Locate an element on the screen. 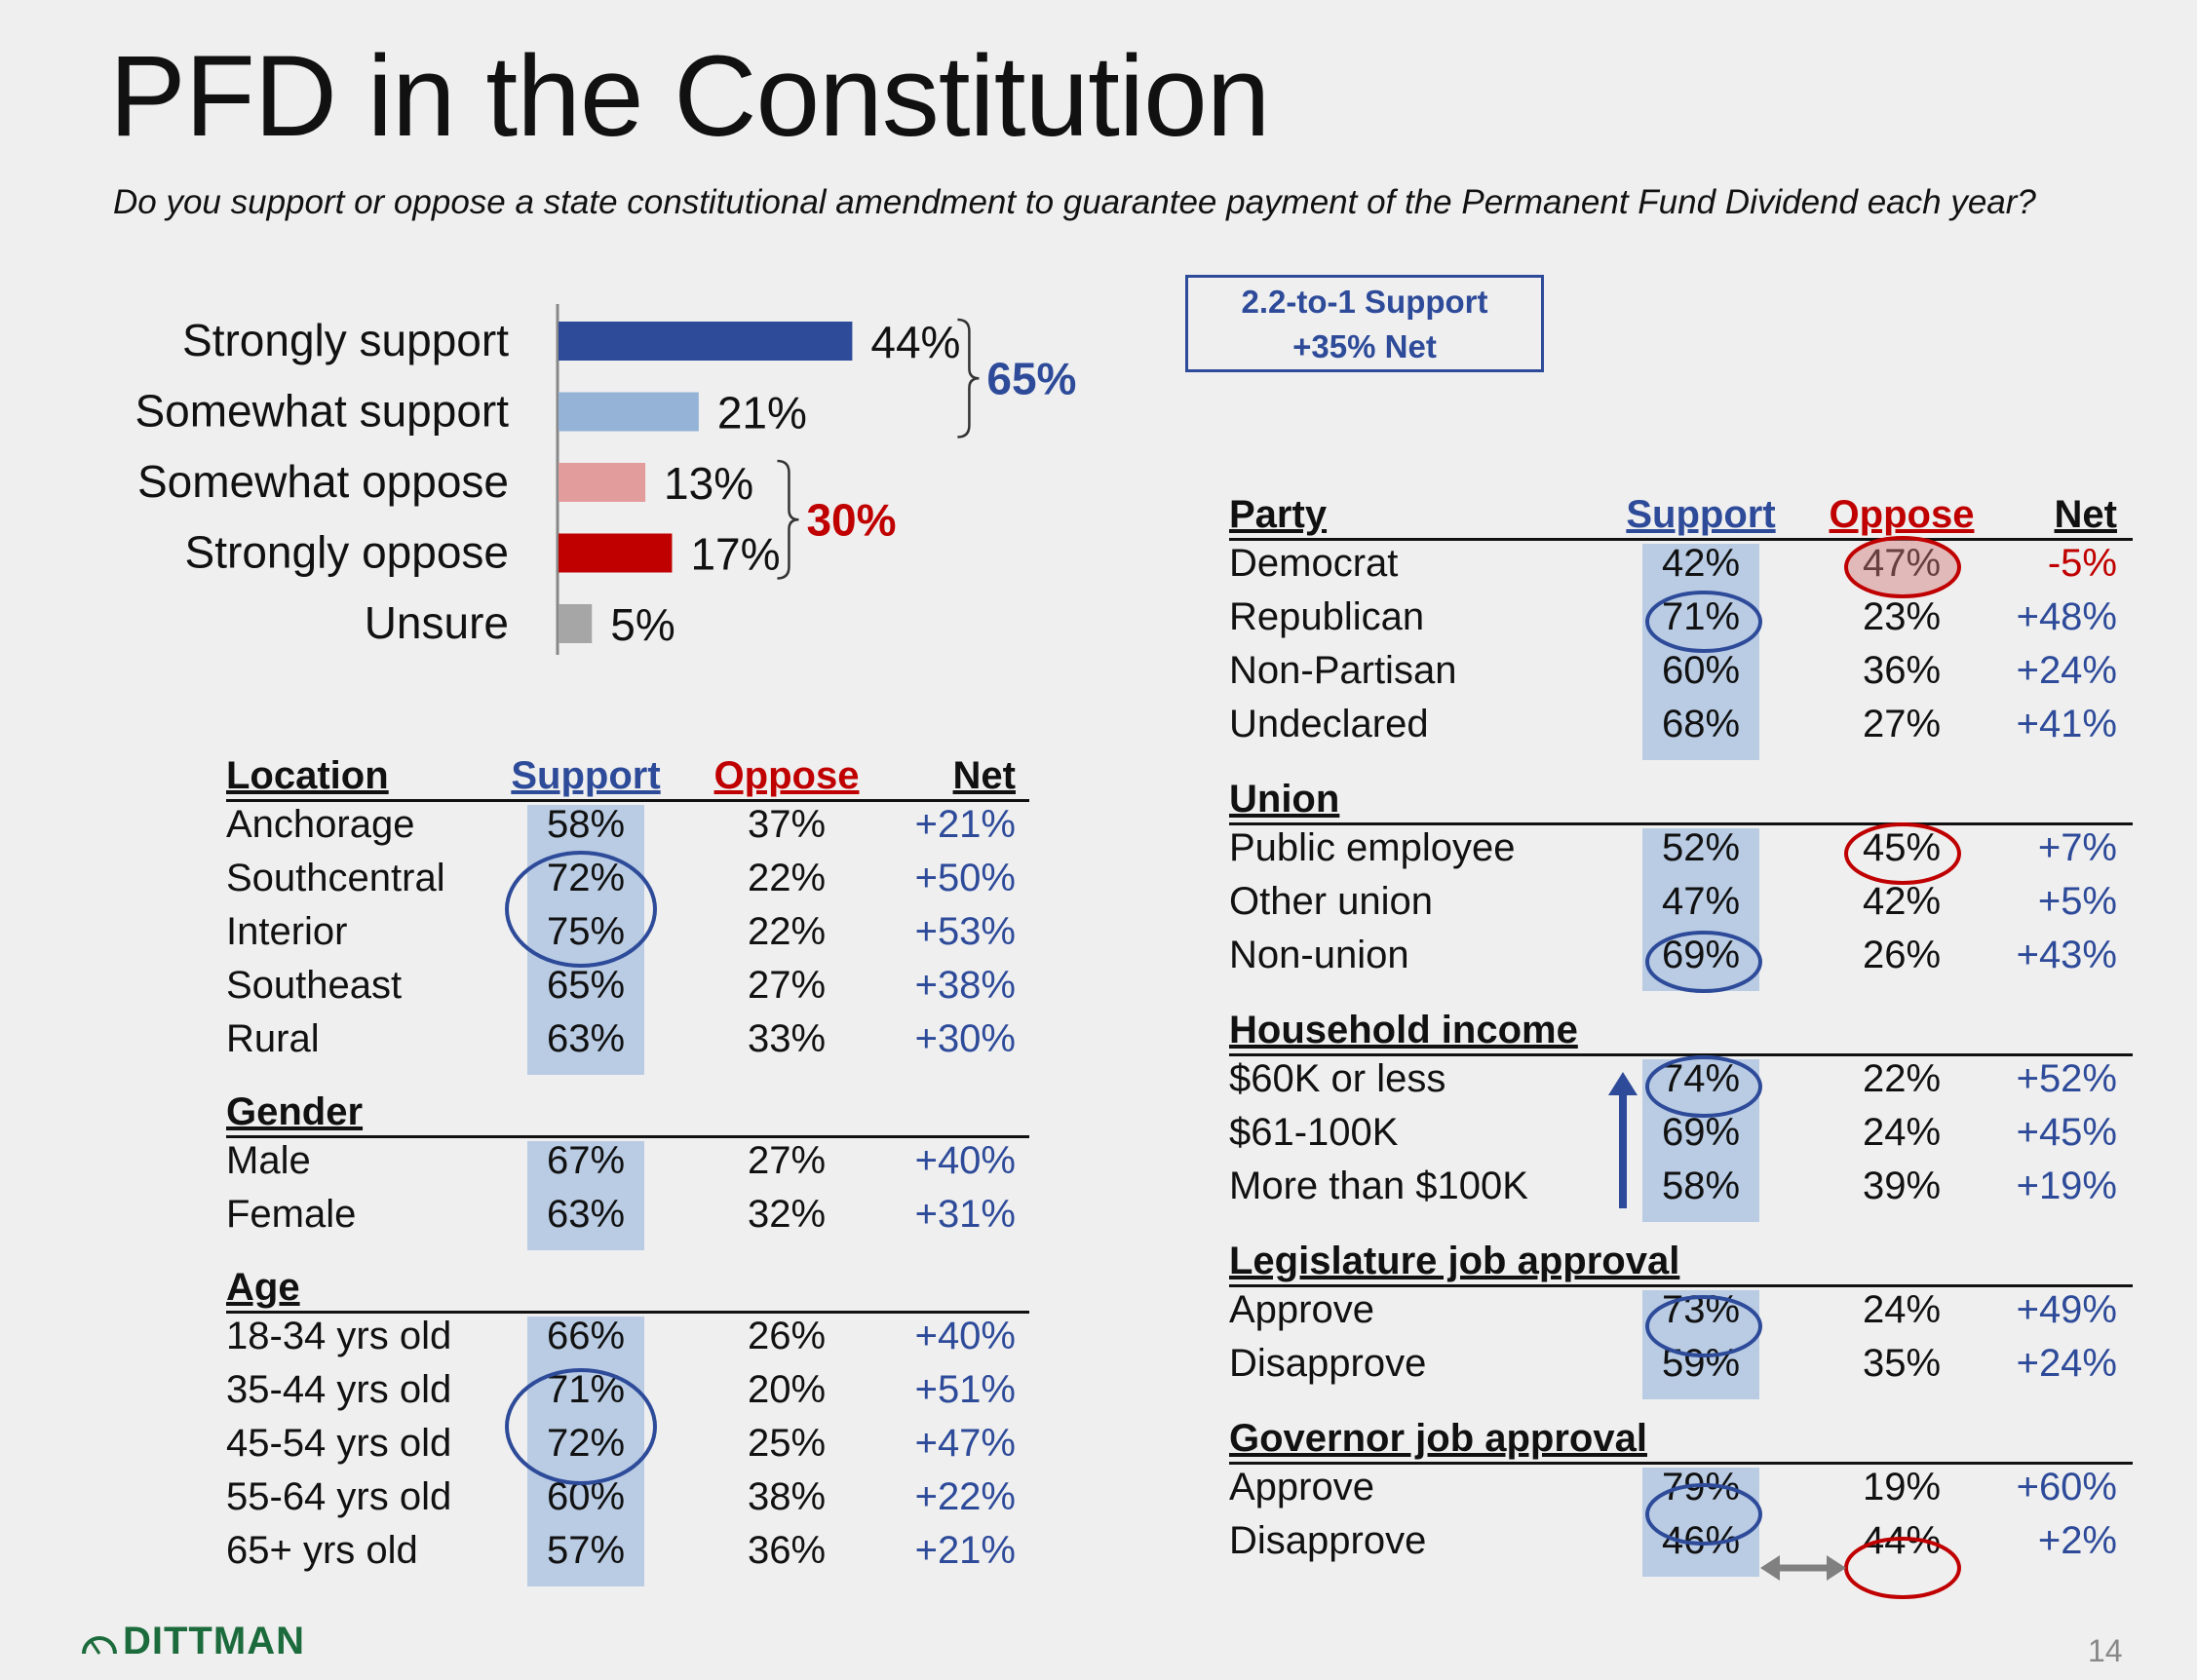 The image size is (2197, 1680). support-highlight is located at coordinates (585, 1195).